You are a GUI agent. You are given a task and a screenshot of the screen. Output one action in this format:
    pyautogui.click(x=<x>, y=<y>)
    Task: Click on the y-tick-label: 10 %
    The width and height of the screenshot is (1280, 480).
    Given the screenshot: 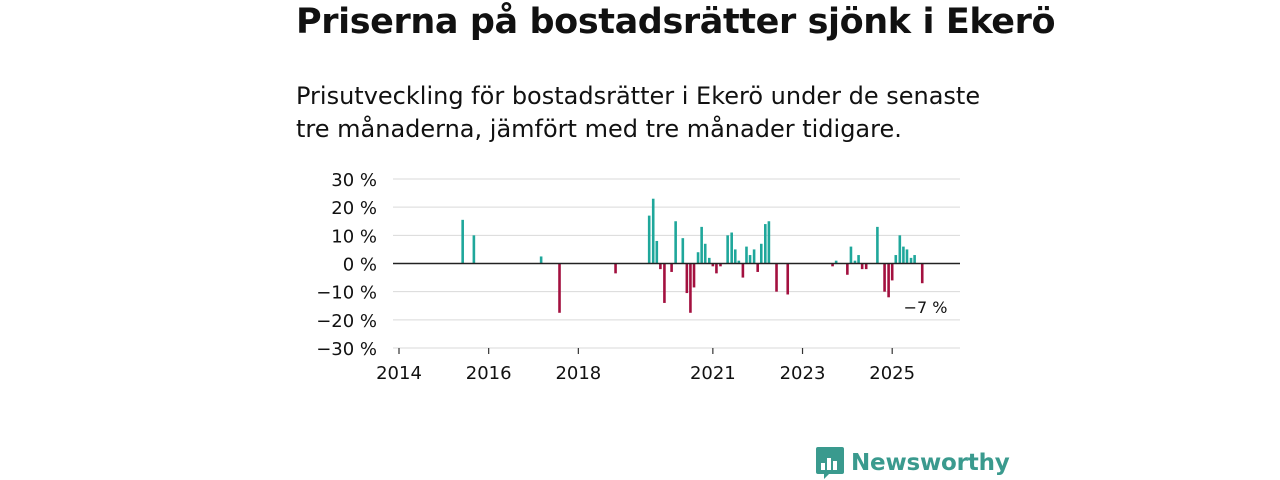 What is the action you would take?
    pyautogui.click(x=354, y=236)
    